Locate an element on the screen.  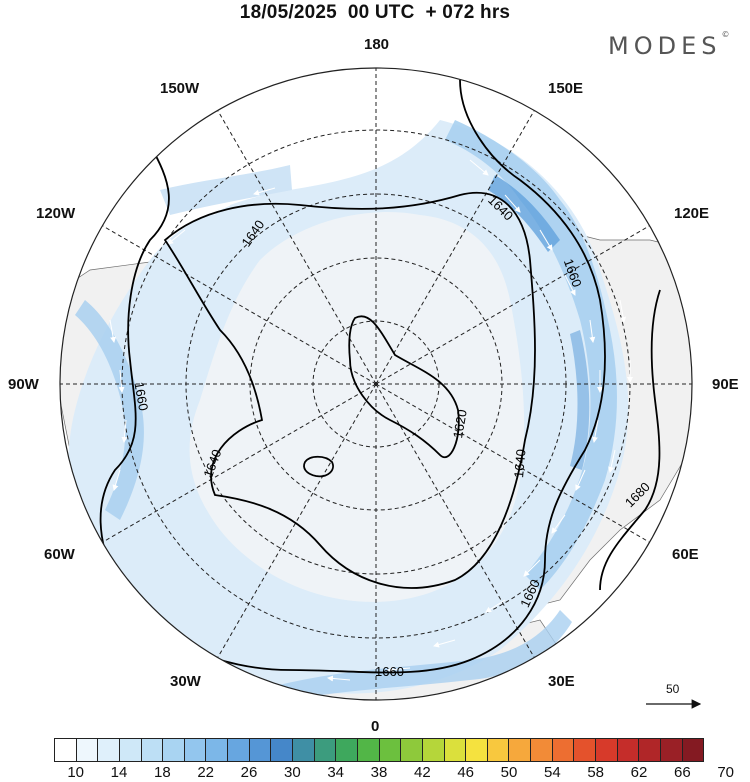
lon-label-0: 0 is located at coordinates (375, 726).